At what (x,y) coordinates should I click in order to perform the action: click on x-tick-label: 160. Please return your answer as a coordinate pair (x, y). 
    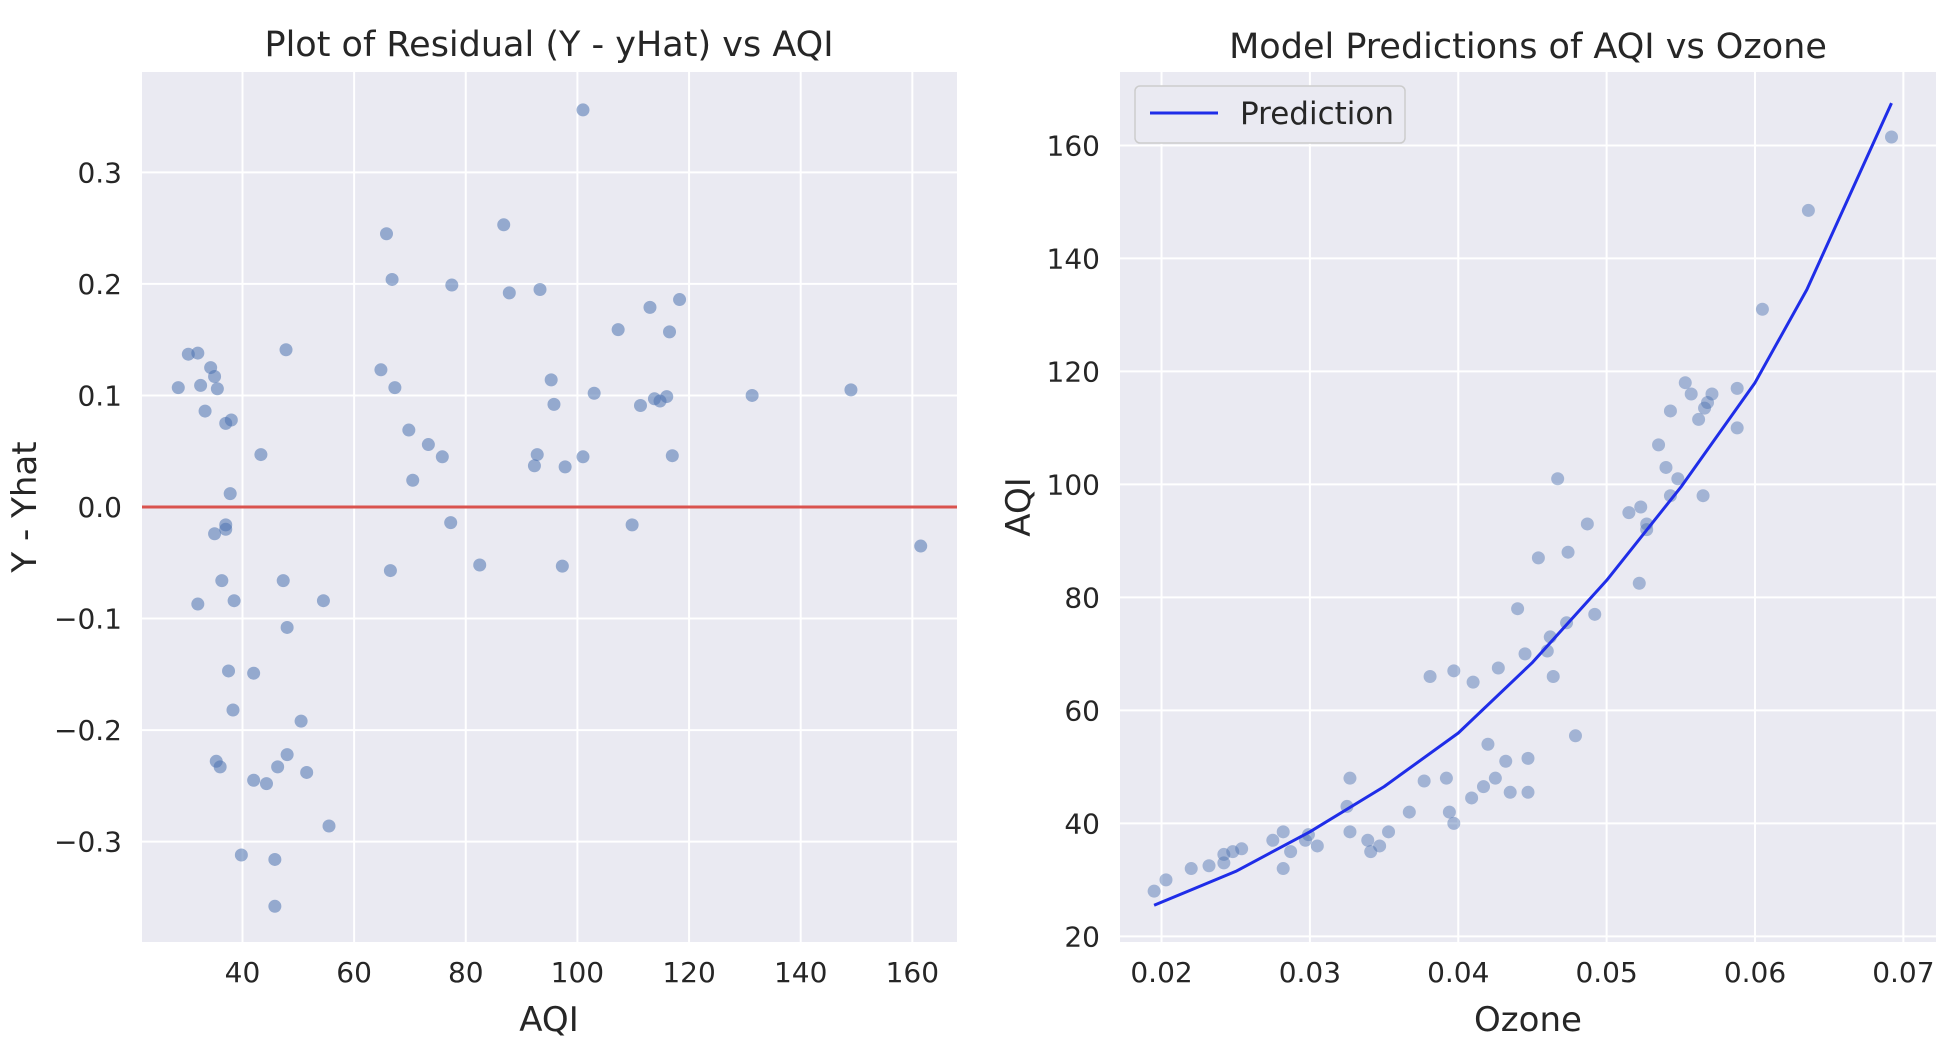
    Looking at the image, I should click on (912, 972).